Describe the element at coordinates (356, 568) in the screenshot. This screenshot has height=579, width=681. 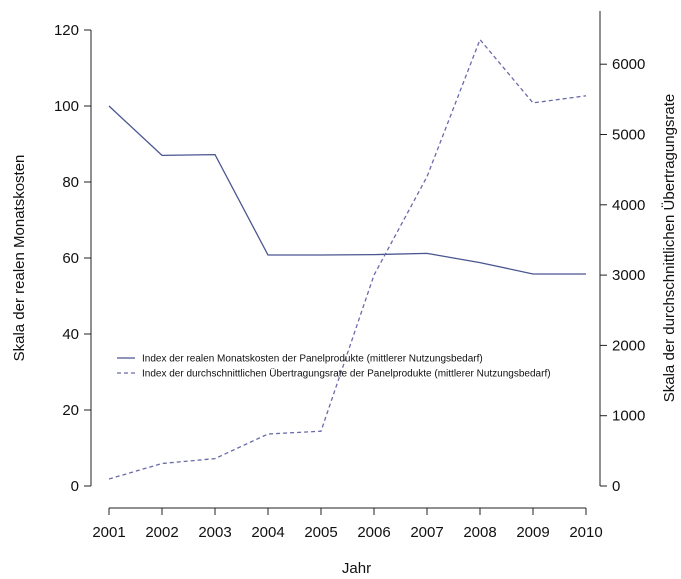
I see `x-axis-title: Jahr` at that location.